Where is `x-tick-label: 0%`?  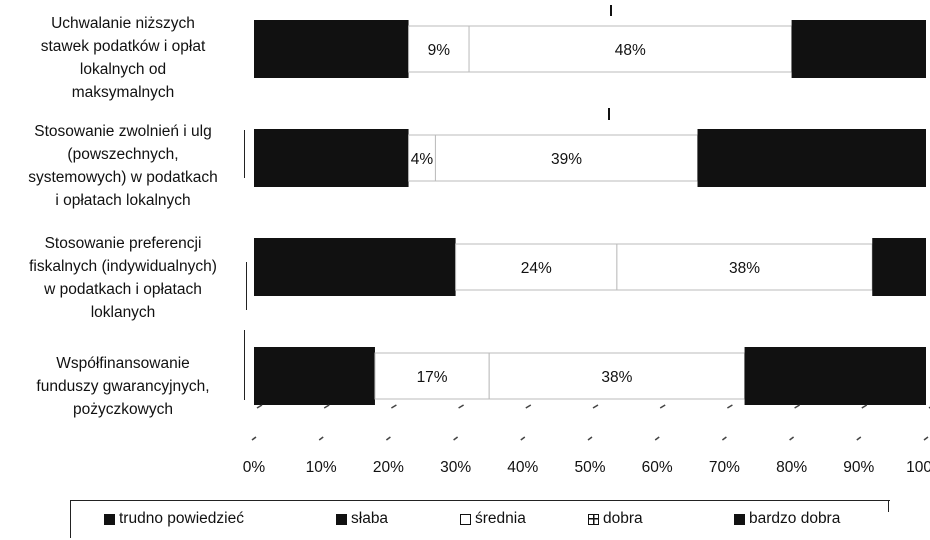
x-tick-label: 0% is located at coordinates (254, 467).